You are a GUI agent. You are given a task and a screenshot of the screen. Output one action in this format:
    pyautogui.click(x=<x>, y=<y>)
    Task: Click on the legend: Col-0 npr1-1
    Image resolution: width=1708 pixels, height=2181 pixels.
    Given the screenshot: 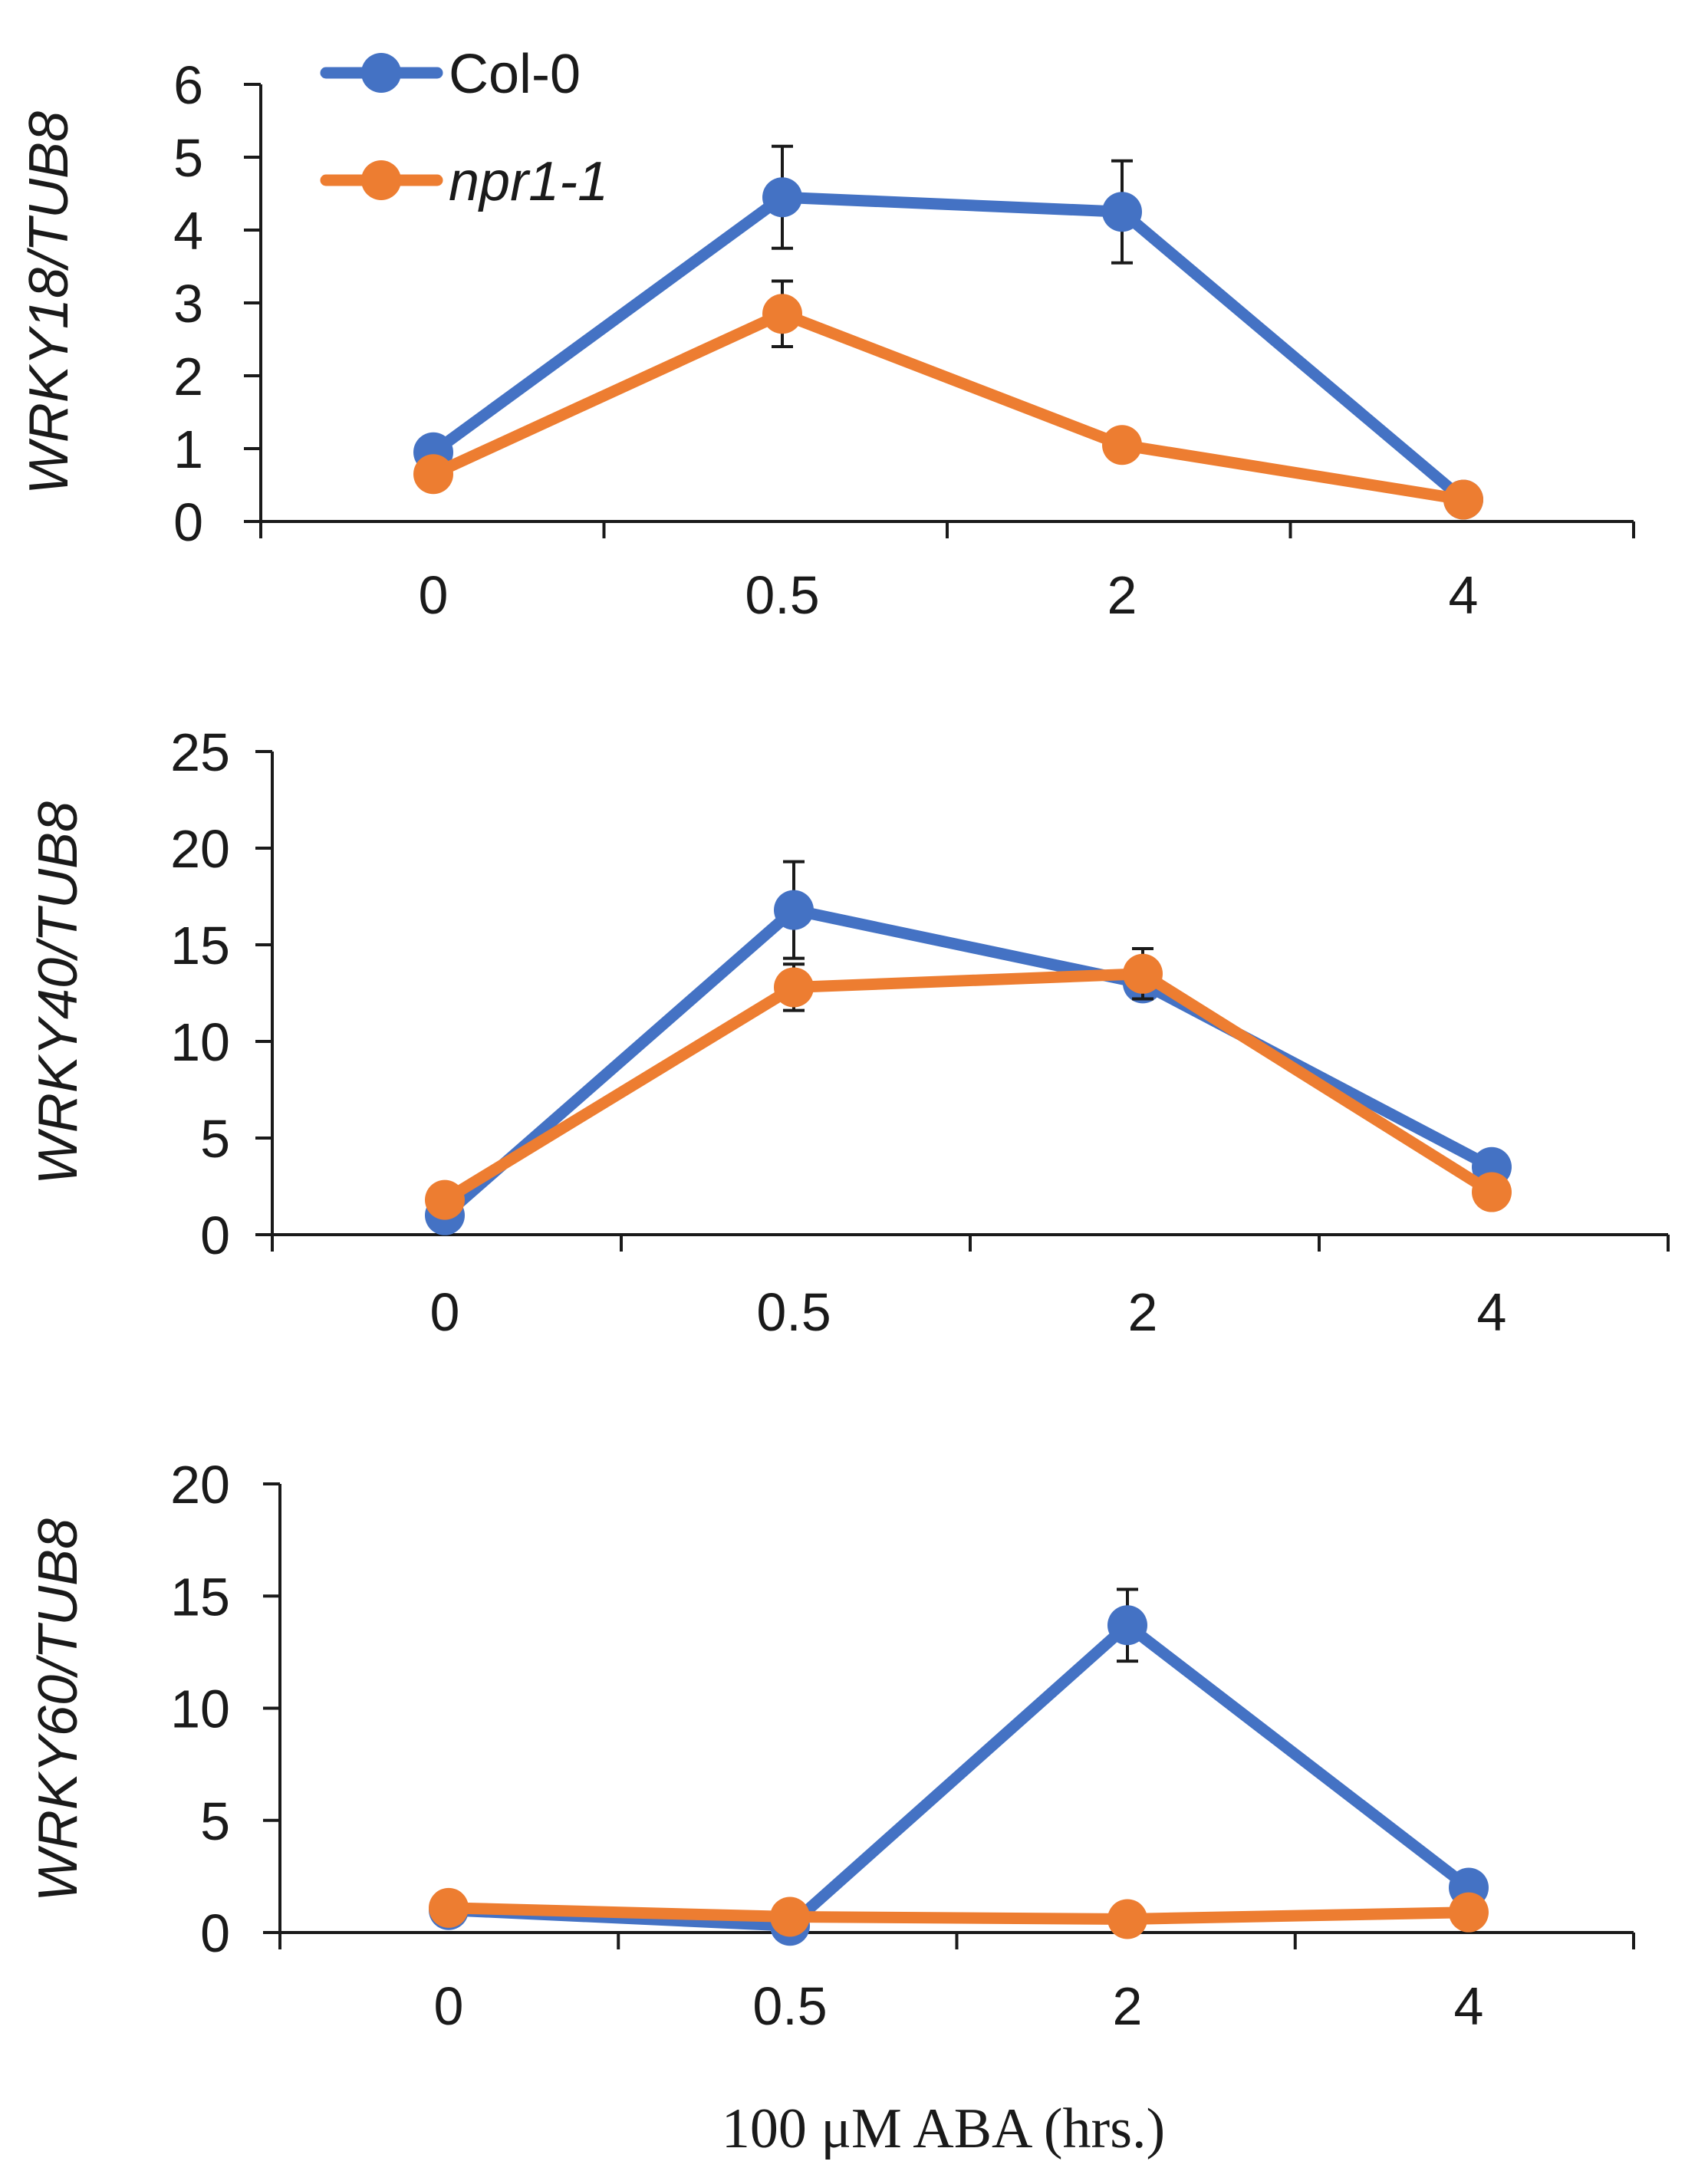 What is the action you would take?
    pyautogui.click(x=464, y=128)
    